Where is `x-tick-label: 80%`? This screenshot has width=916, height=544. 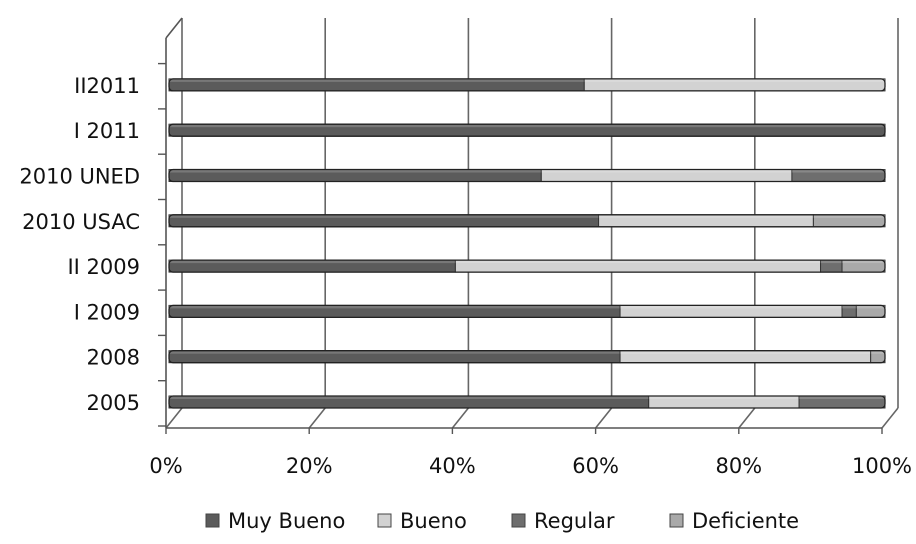 x-tick-label: 80% is located at coordinates (738, 466).